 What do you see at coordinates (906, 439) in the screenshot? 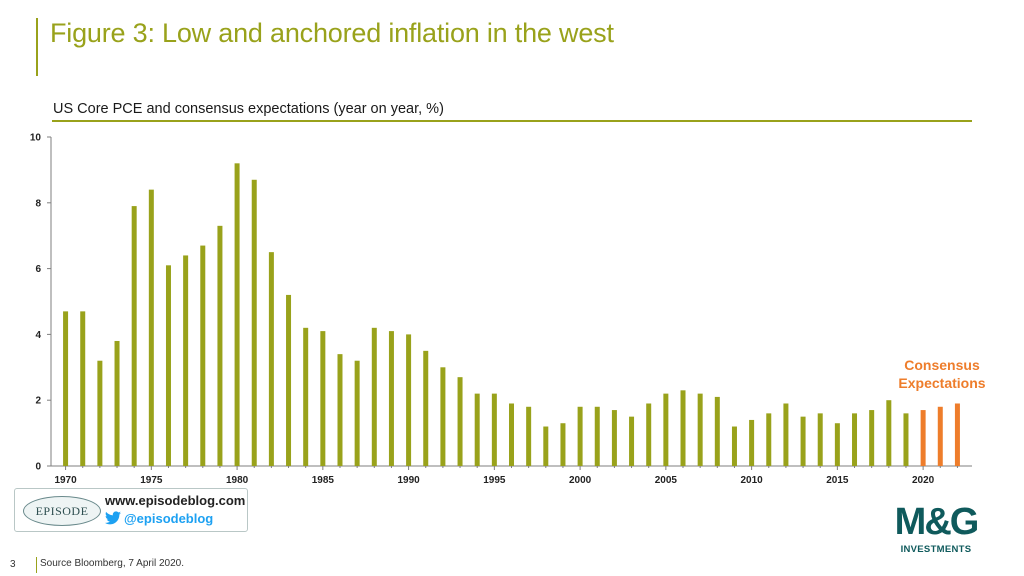
I see `core-pce-bar-2019` at bounding box center [906, 439].